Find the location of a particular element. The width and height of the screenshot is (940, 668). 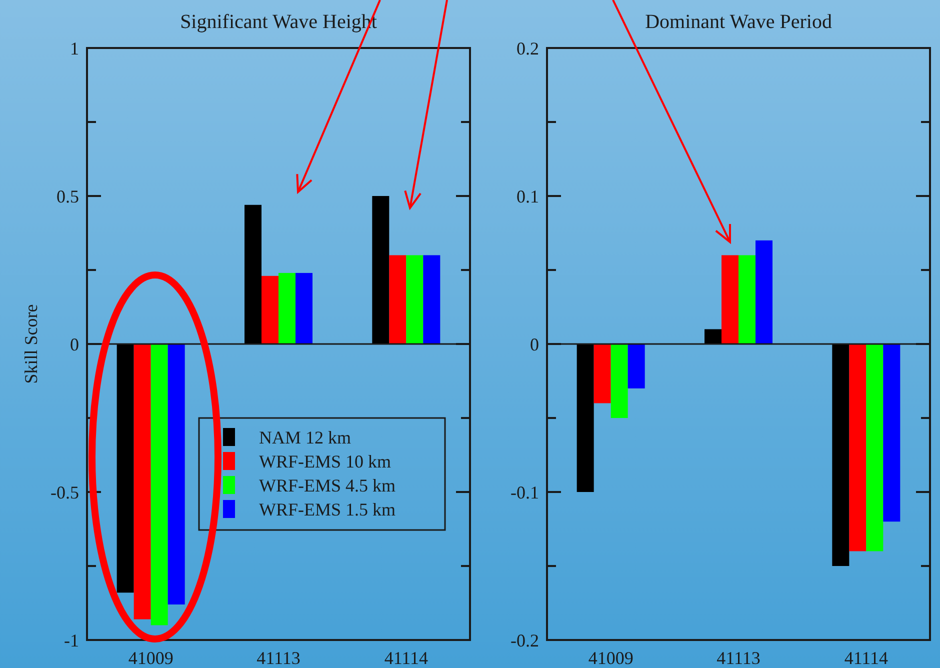

y-tick-label: -0.5 is located at coordinates (64, 492).